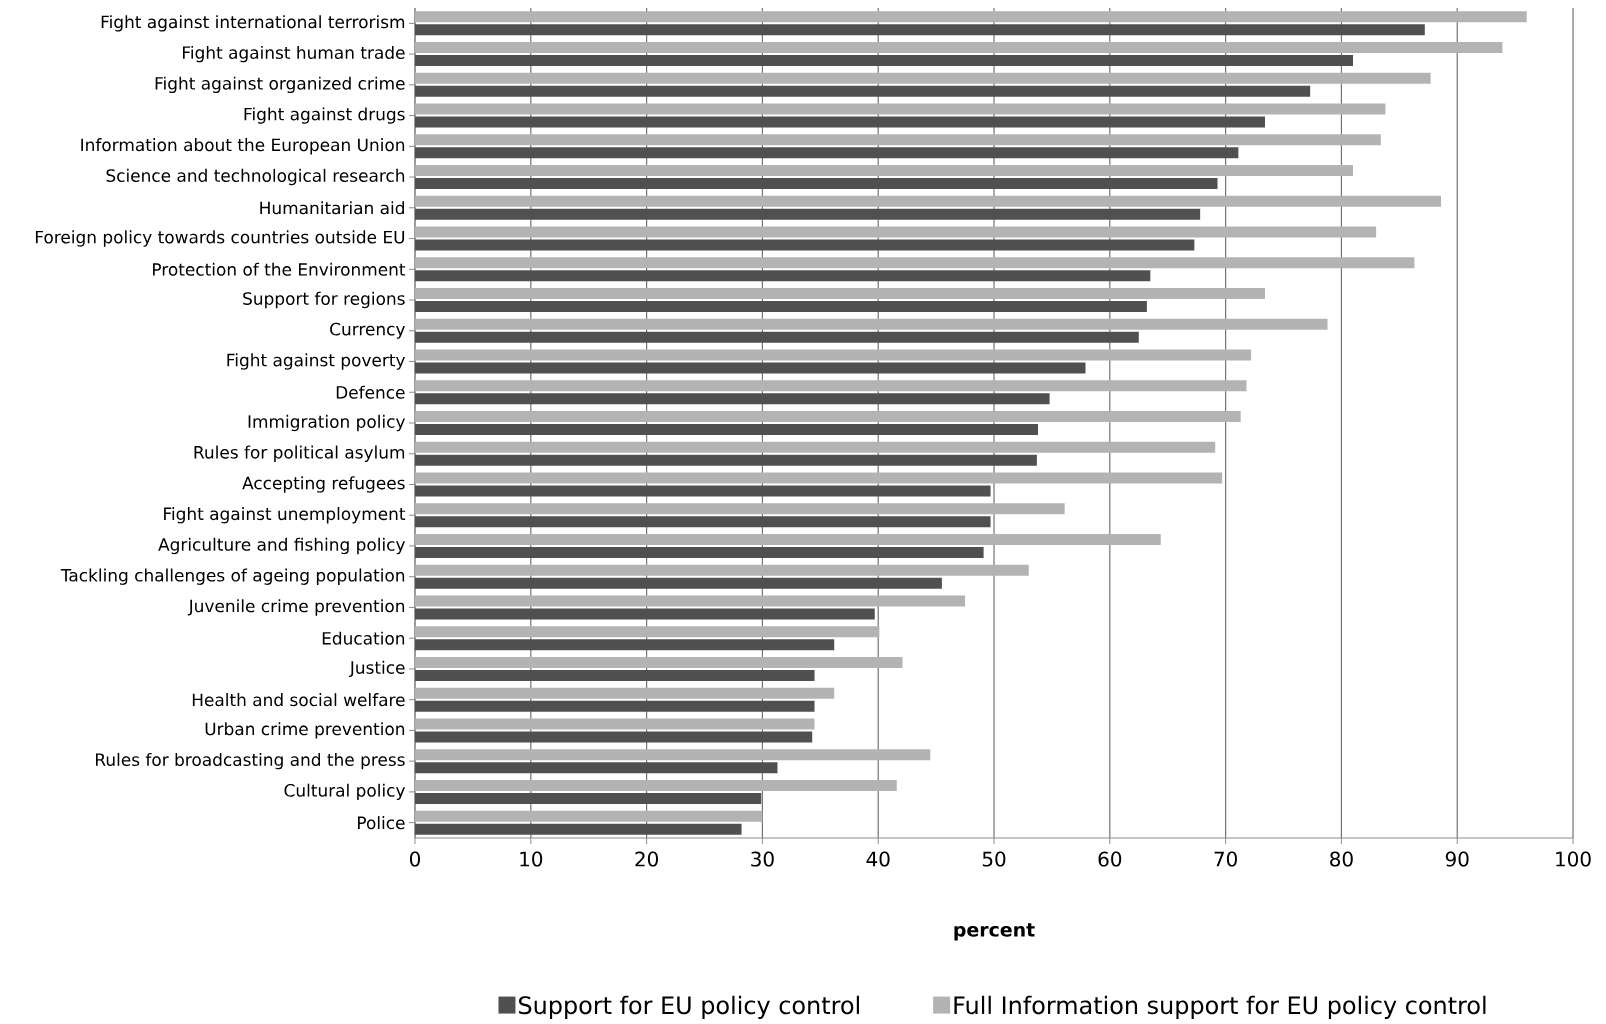  I want to click on y-tick-label: Rules for political asylum, so click(299, 453).